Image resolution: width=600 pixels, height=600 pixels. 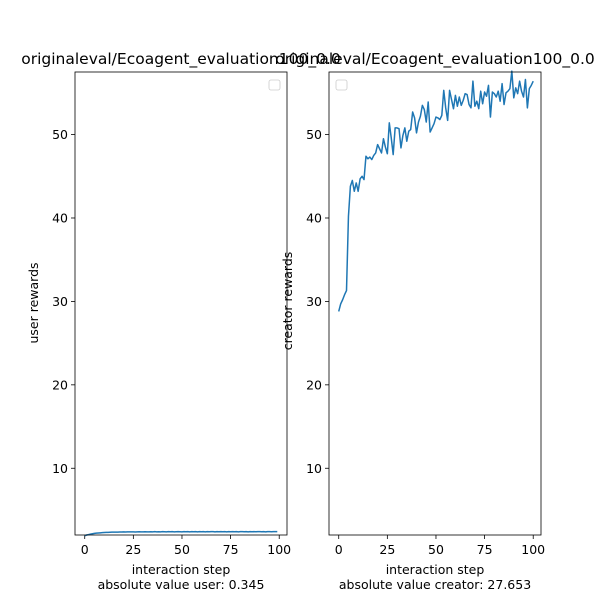 I want to click on user-rewards-y-tick-label: 50, so click(x=60, y=134).